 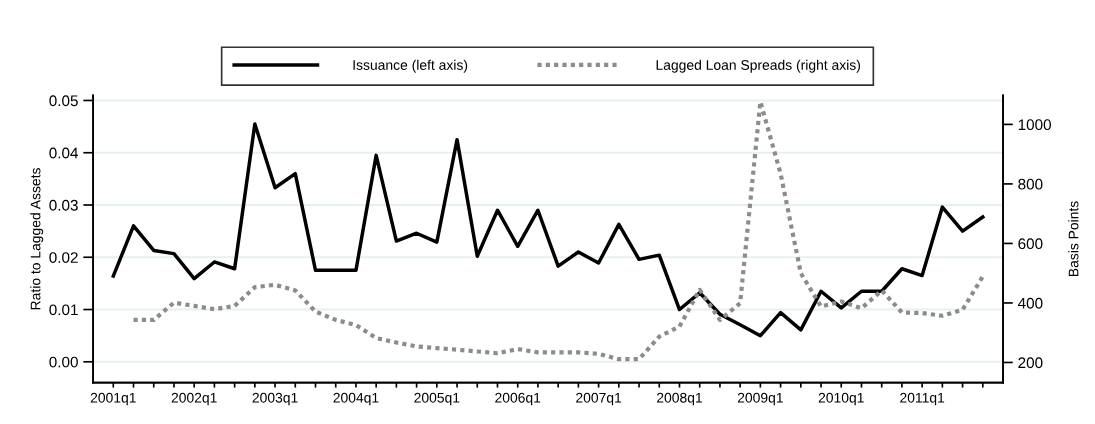 I want to click on x-tick-label: 2009q1, so click(x=760, y=399).